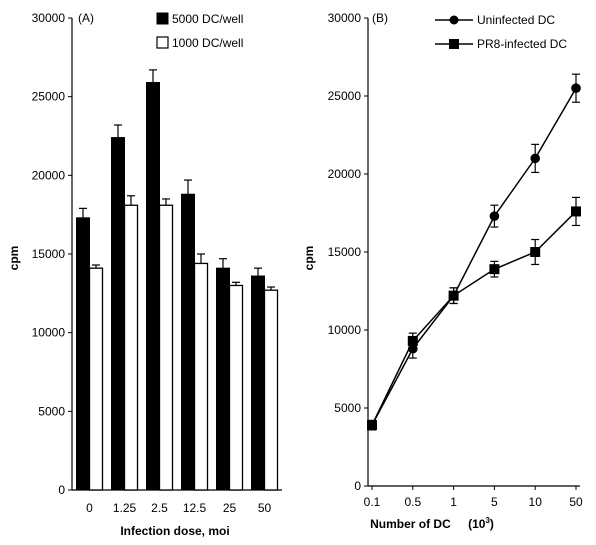  I want to click on legend-marker-pr8, so click(454, 44).